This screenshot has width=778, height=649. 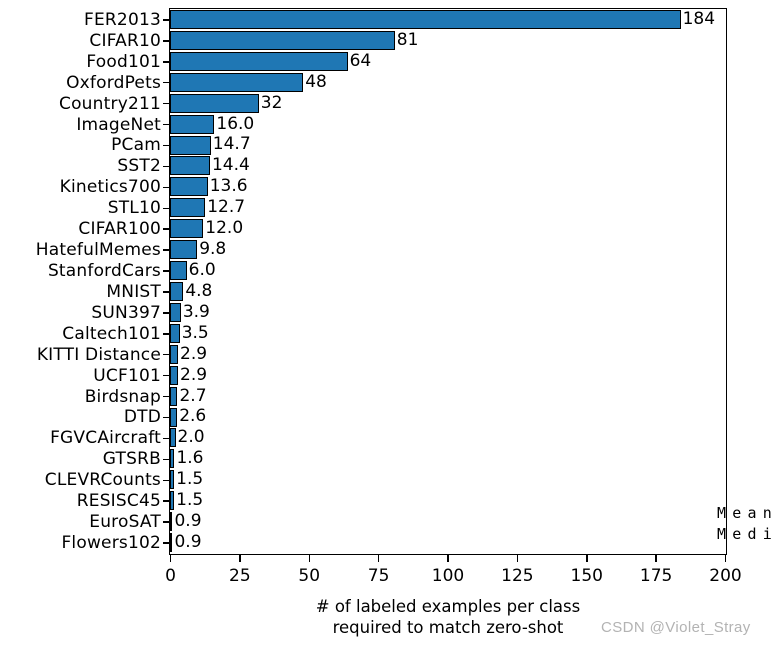 I want to click on x-axis-tick-label: 175, so click(x=656, y=576).